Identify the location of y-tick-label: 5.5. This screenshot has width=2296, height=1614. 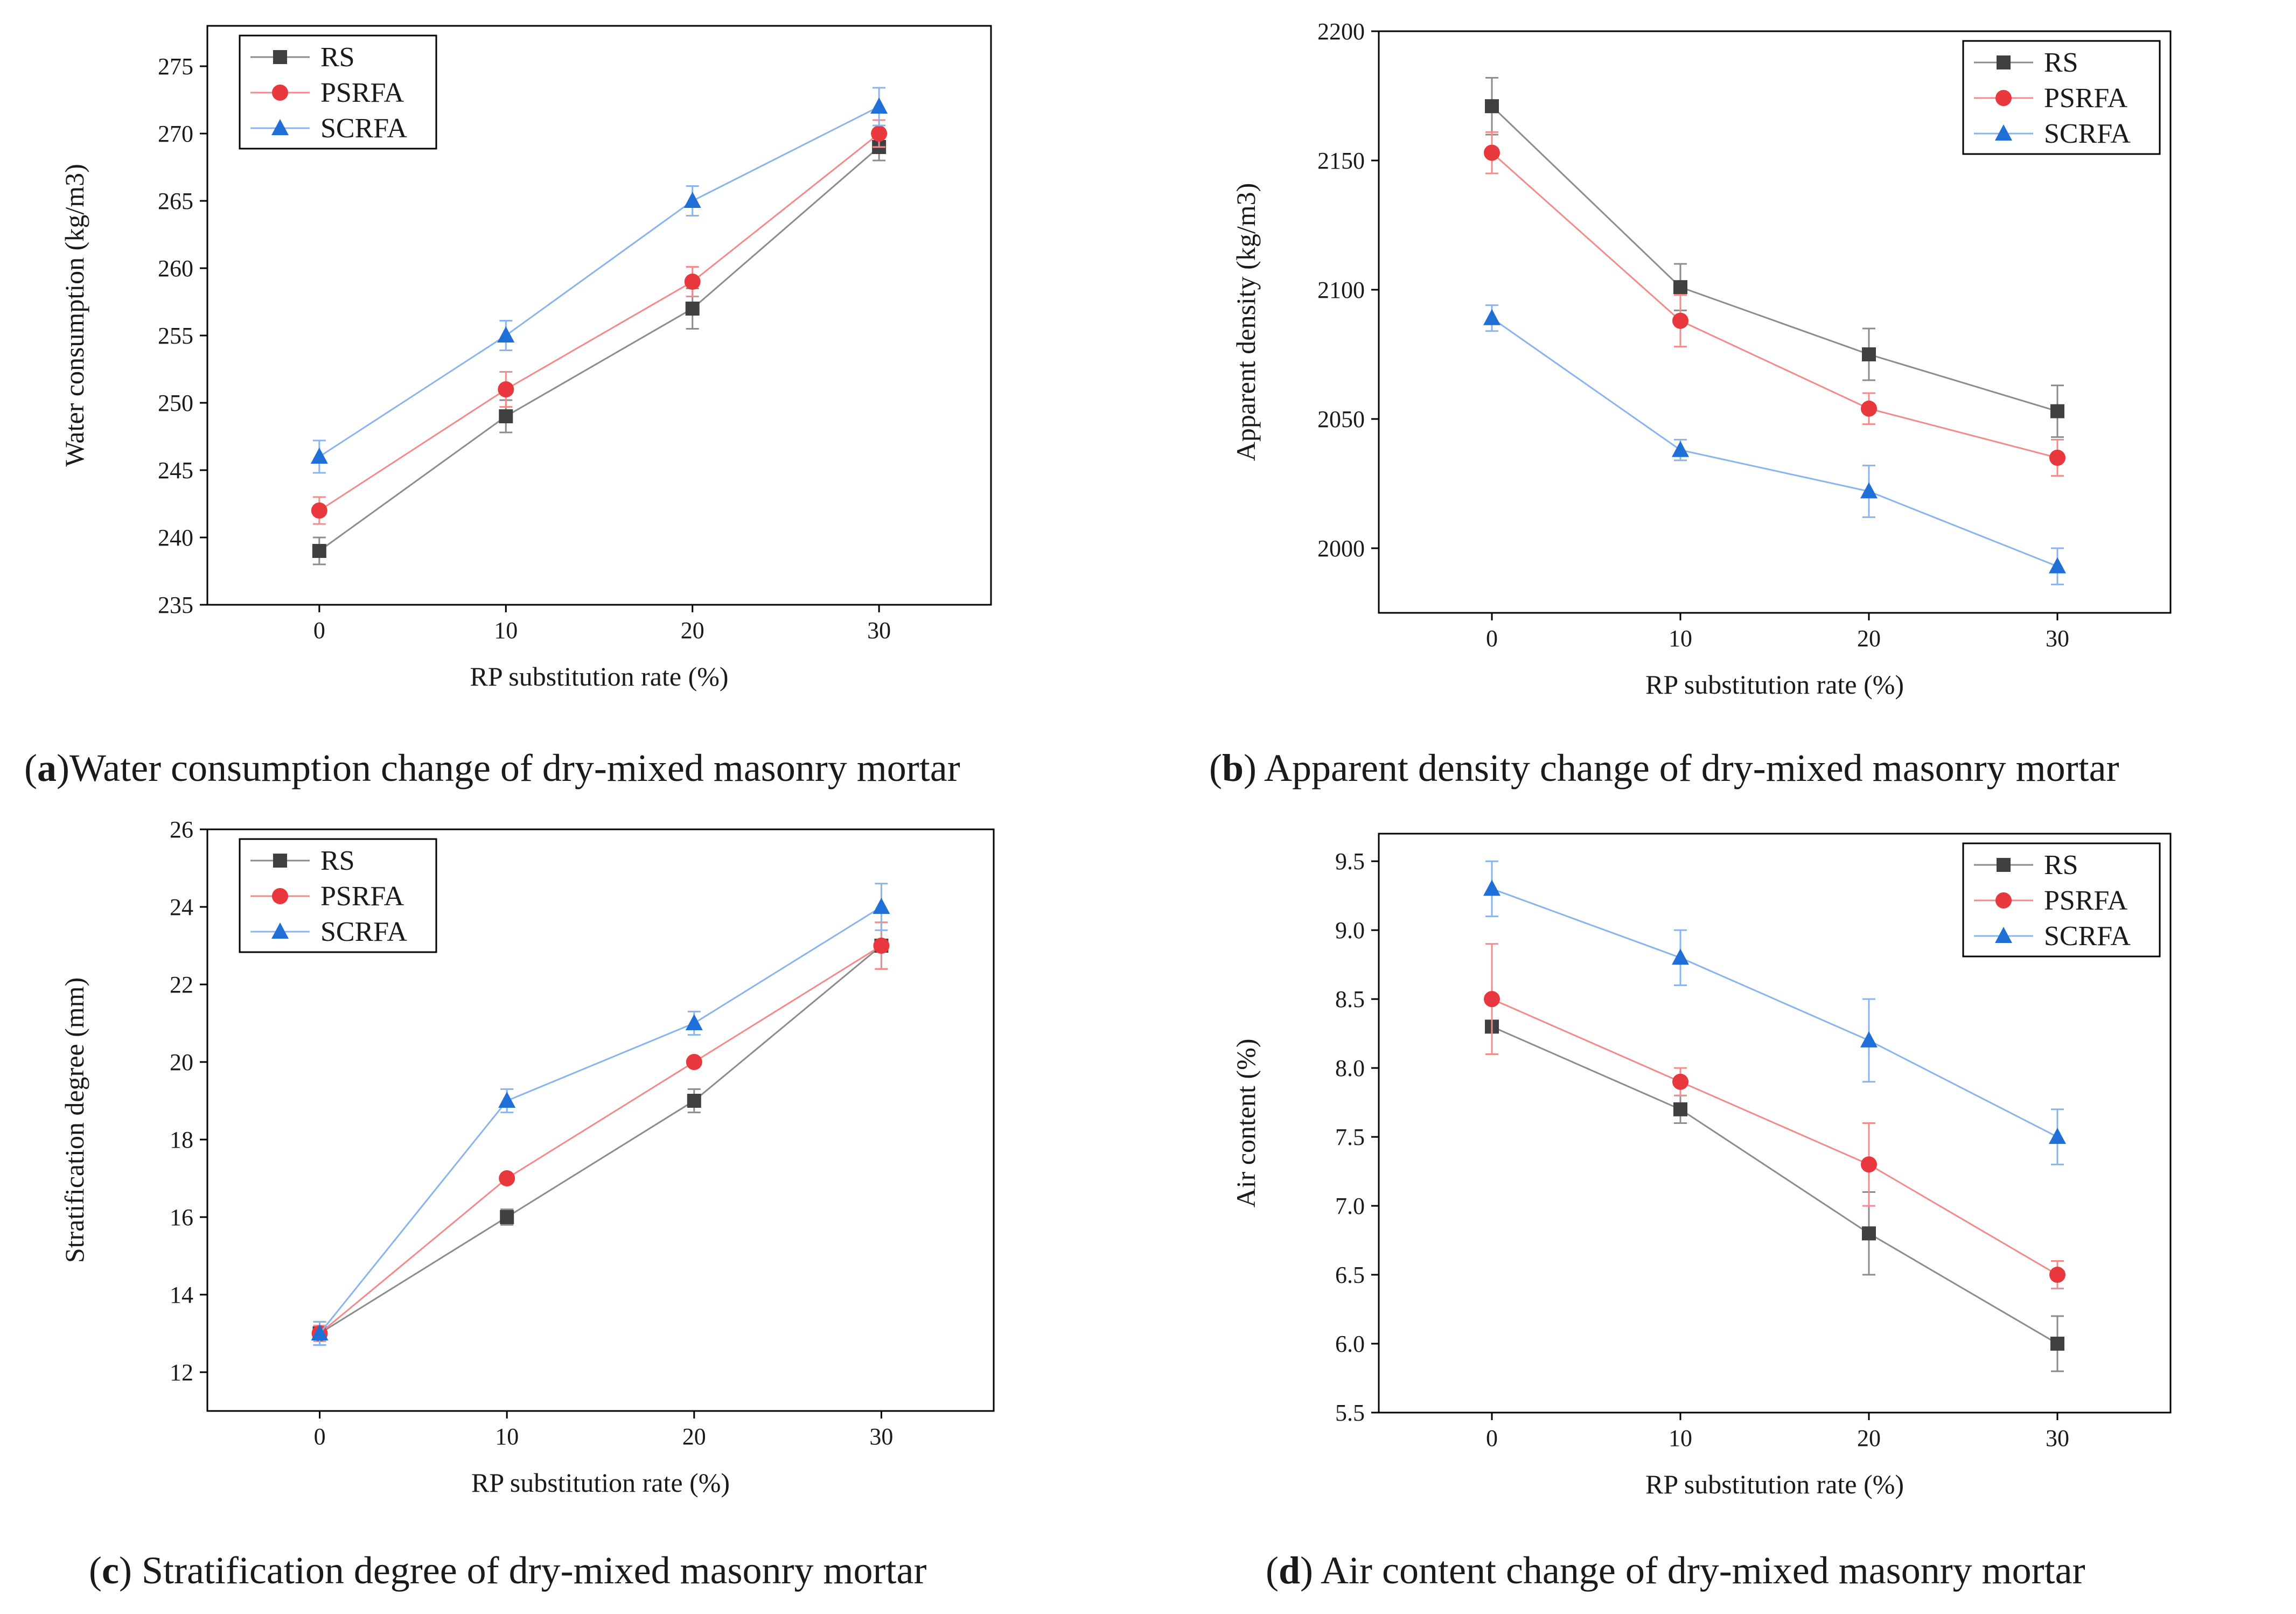
(1350, 1413).